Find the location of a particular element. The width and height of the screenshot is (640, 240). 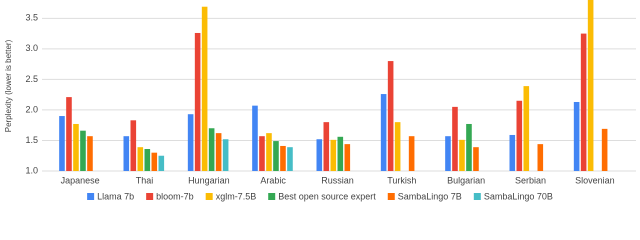

y-tick-label: 3.0 is located at coordinates (31, 48).